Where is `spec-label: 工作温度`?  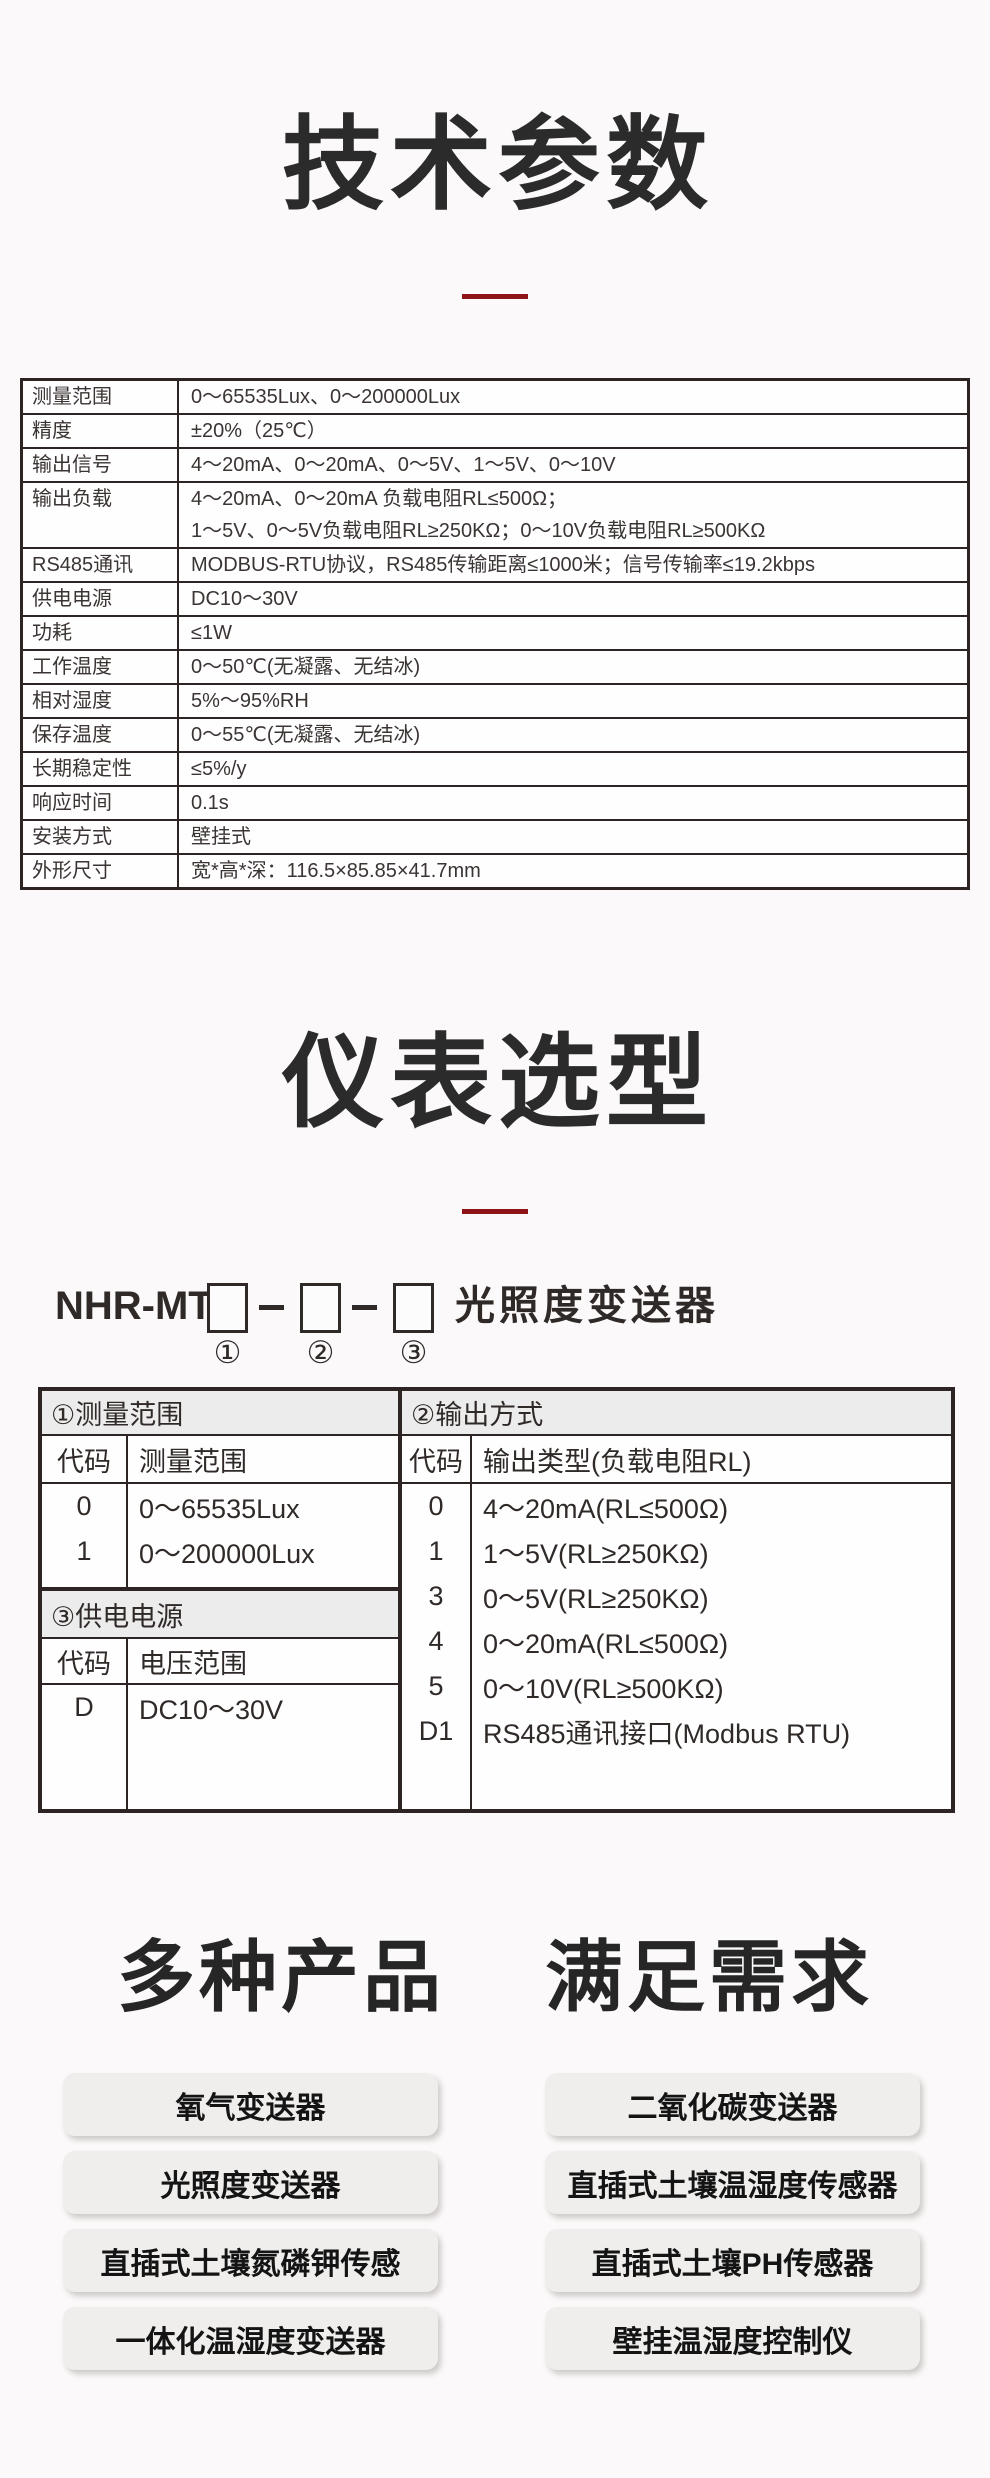
spec-label: 工作温度 is located at coordinates (101, 667).